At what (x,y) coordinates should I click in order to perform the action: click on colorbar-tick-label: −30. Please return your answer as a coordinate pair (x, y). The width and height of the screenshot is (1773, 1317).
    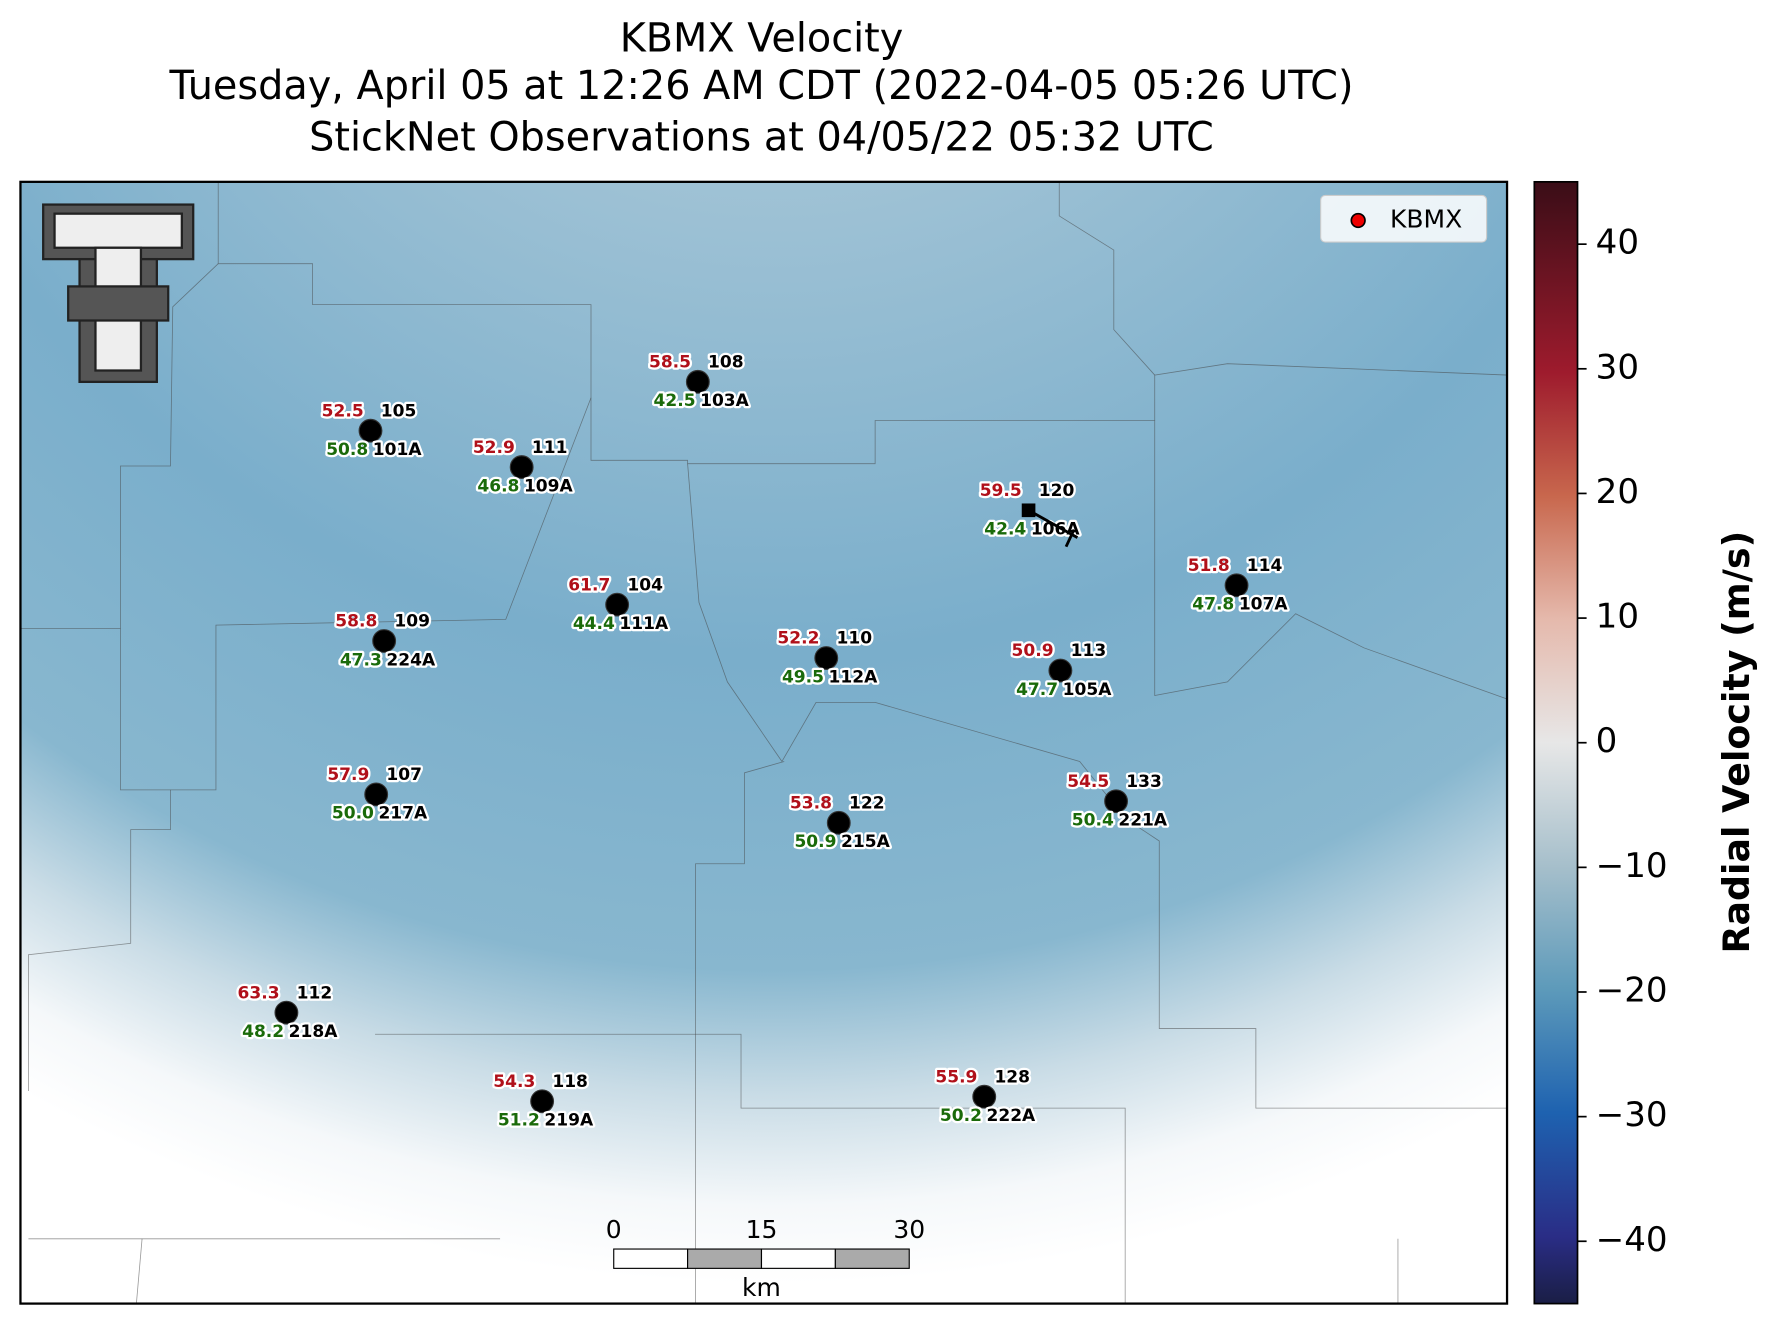
    Looking at the image, I should click on (1632, 1115).